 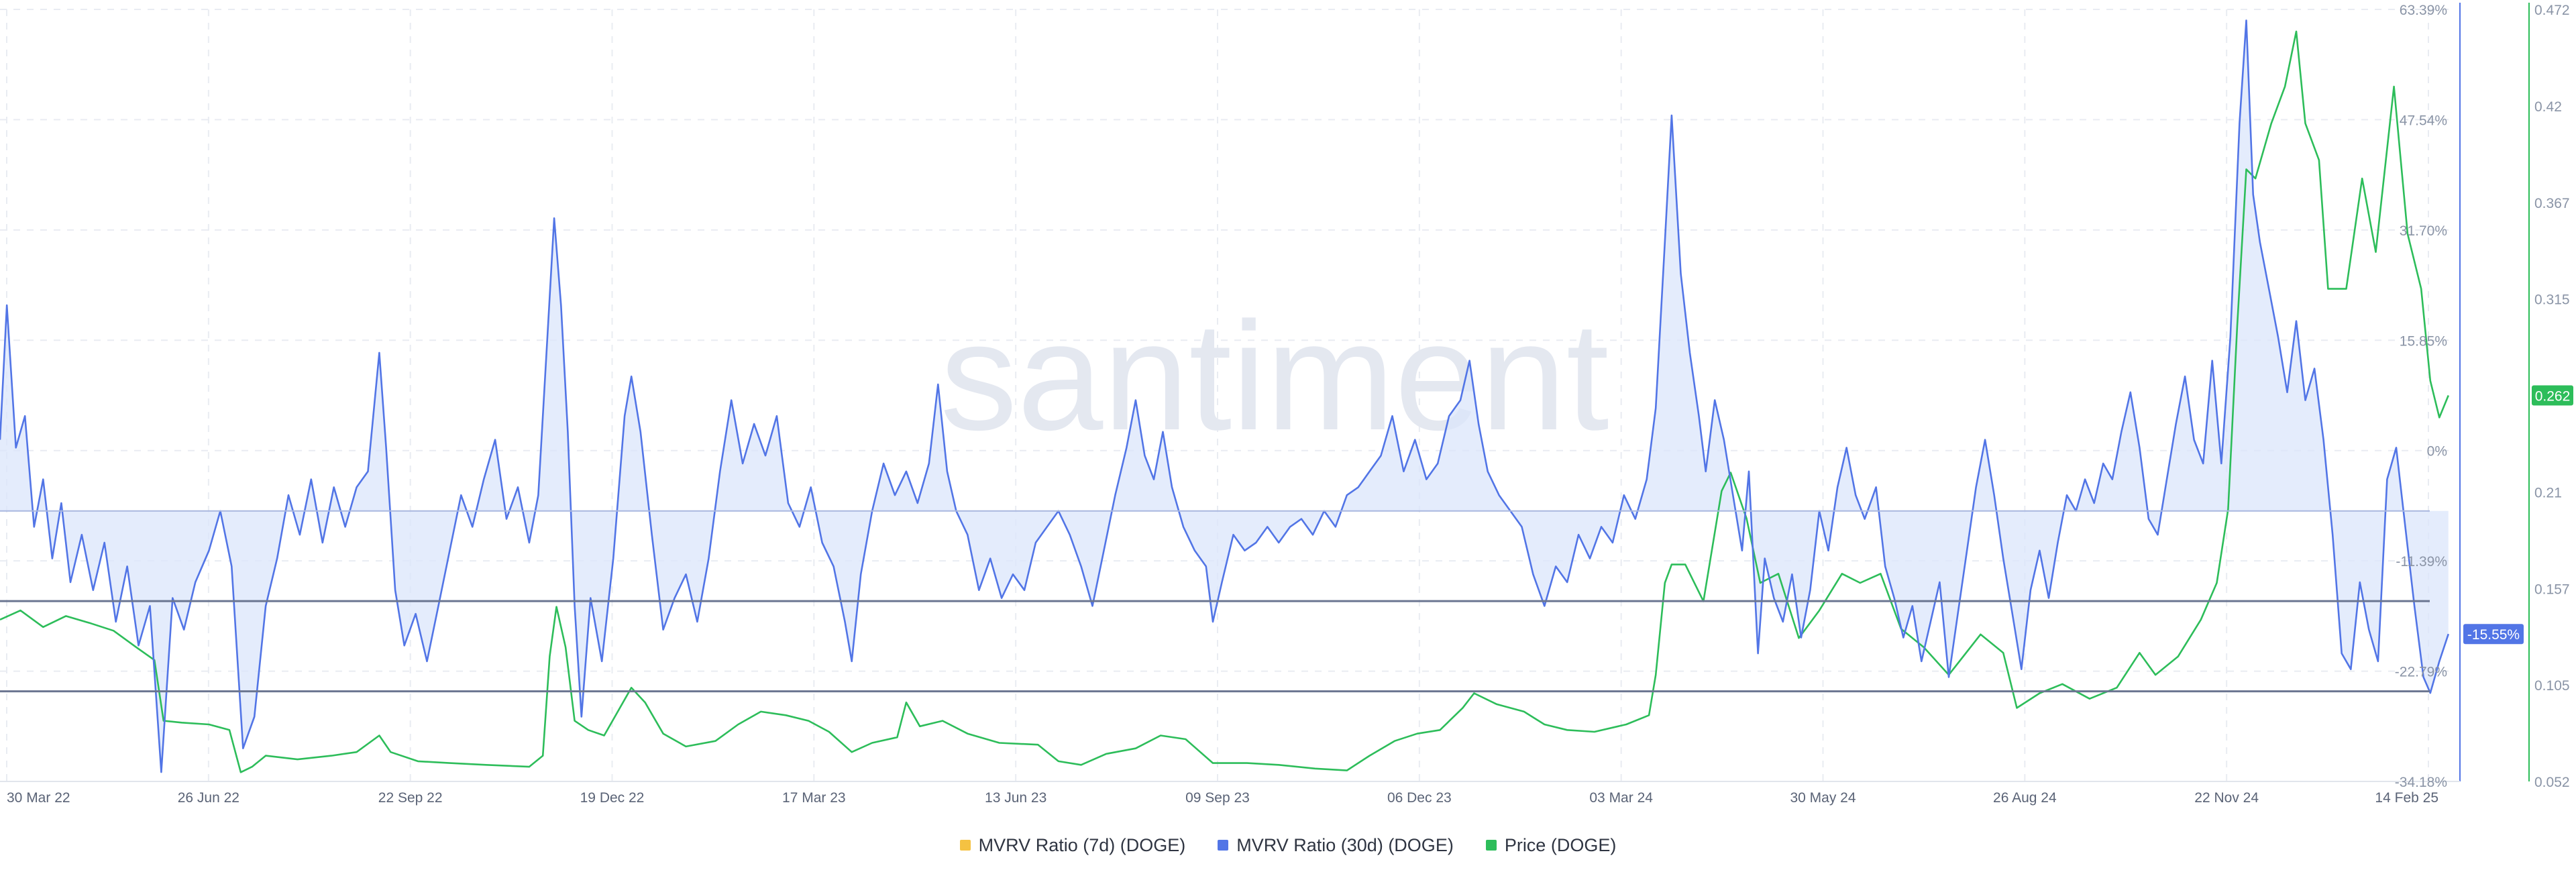 What do you see at coordinates (1082, 844) in the screenshot?
I see `legend-label: MVRV Ratio (7d) (DOGE)` at bounding box center [1082, 844].